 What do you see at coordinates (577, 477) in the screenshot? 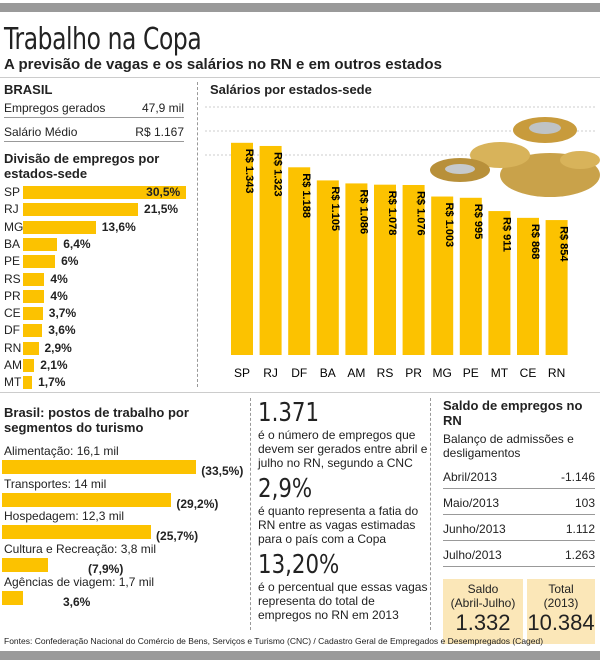
I see `row-value: -1.146` at bounding box center [577, 477].